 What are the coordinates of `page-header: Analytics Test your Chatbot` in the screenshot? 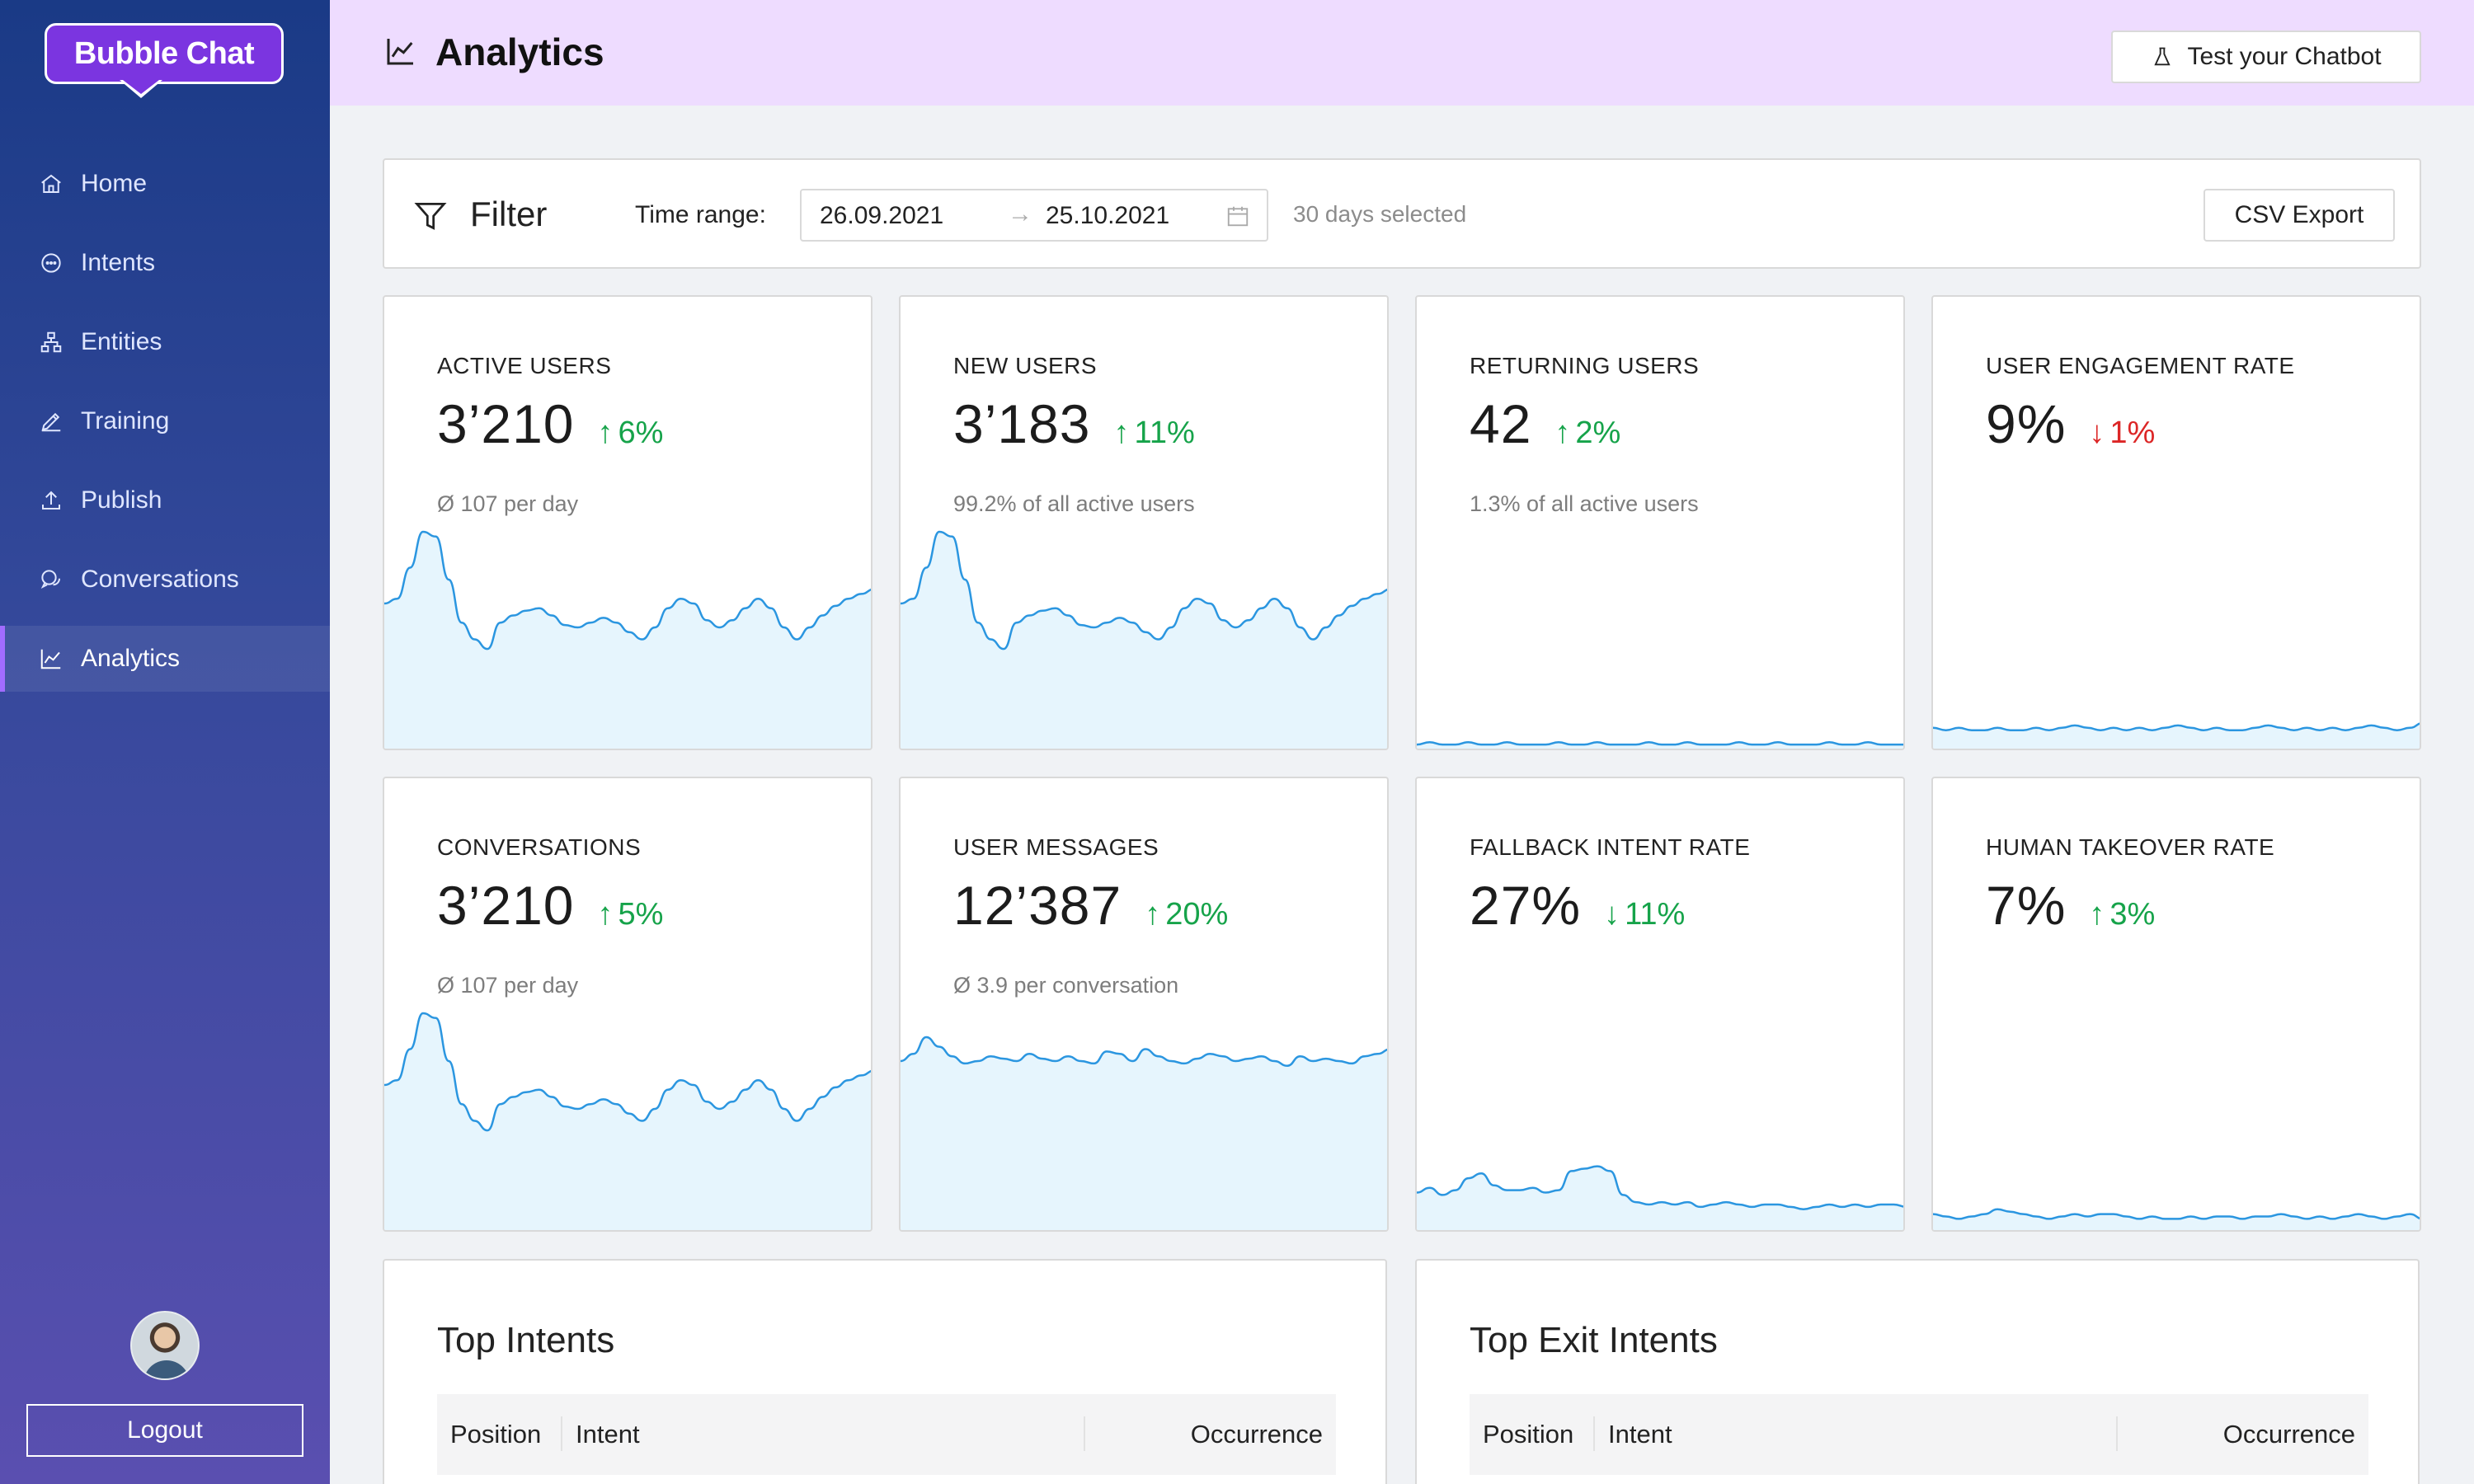 It's located at (1402, 53).